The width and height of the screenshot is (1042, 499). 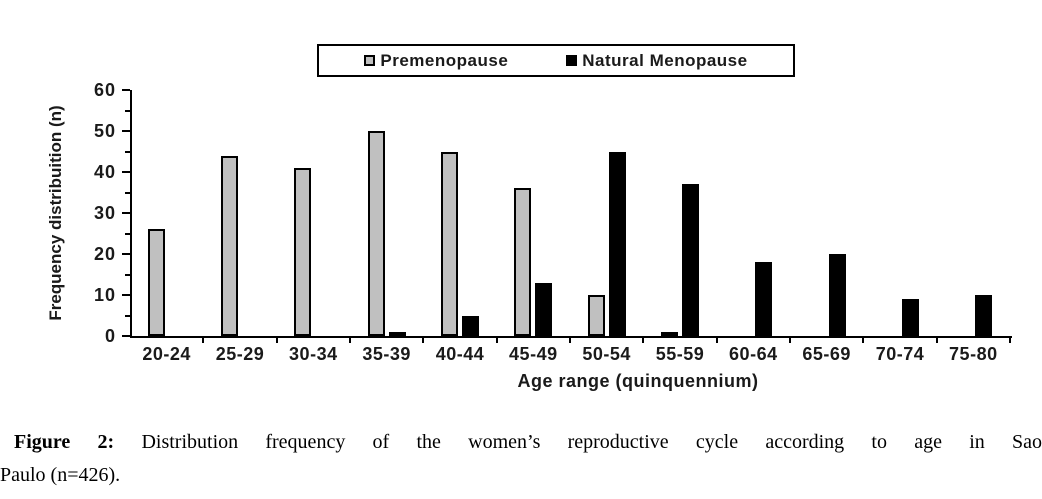 What do you see at coordinates (533, 354) in the screenshot?
I see `x-tick-label: 45-49` at bounding box center [533, 354].